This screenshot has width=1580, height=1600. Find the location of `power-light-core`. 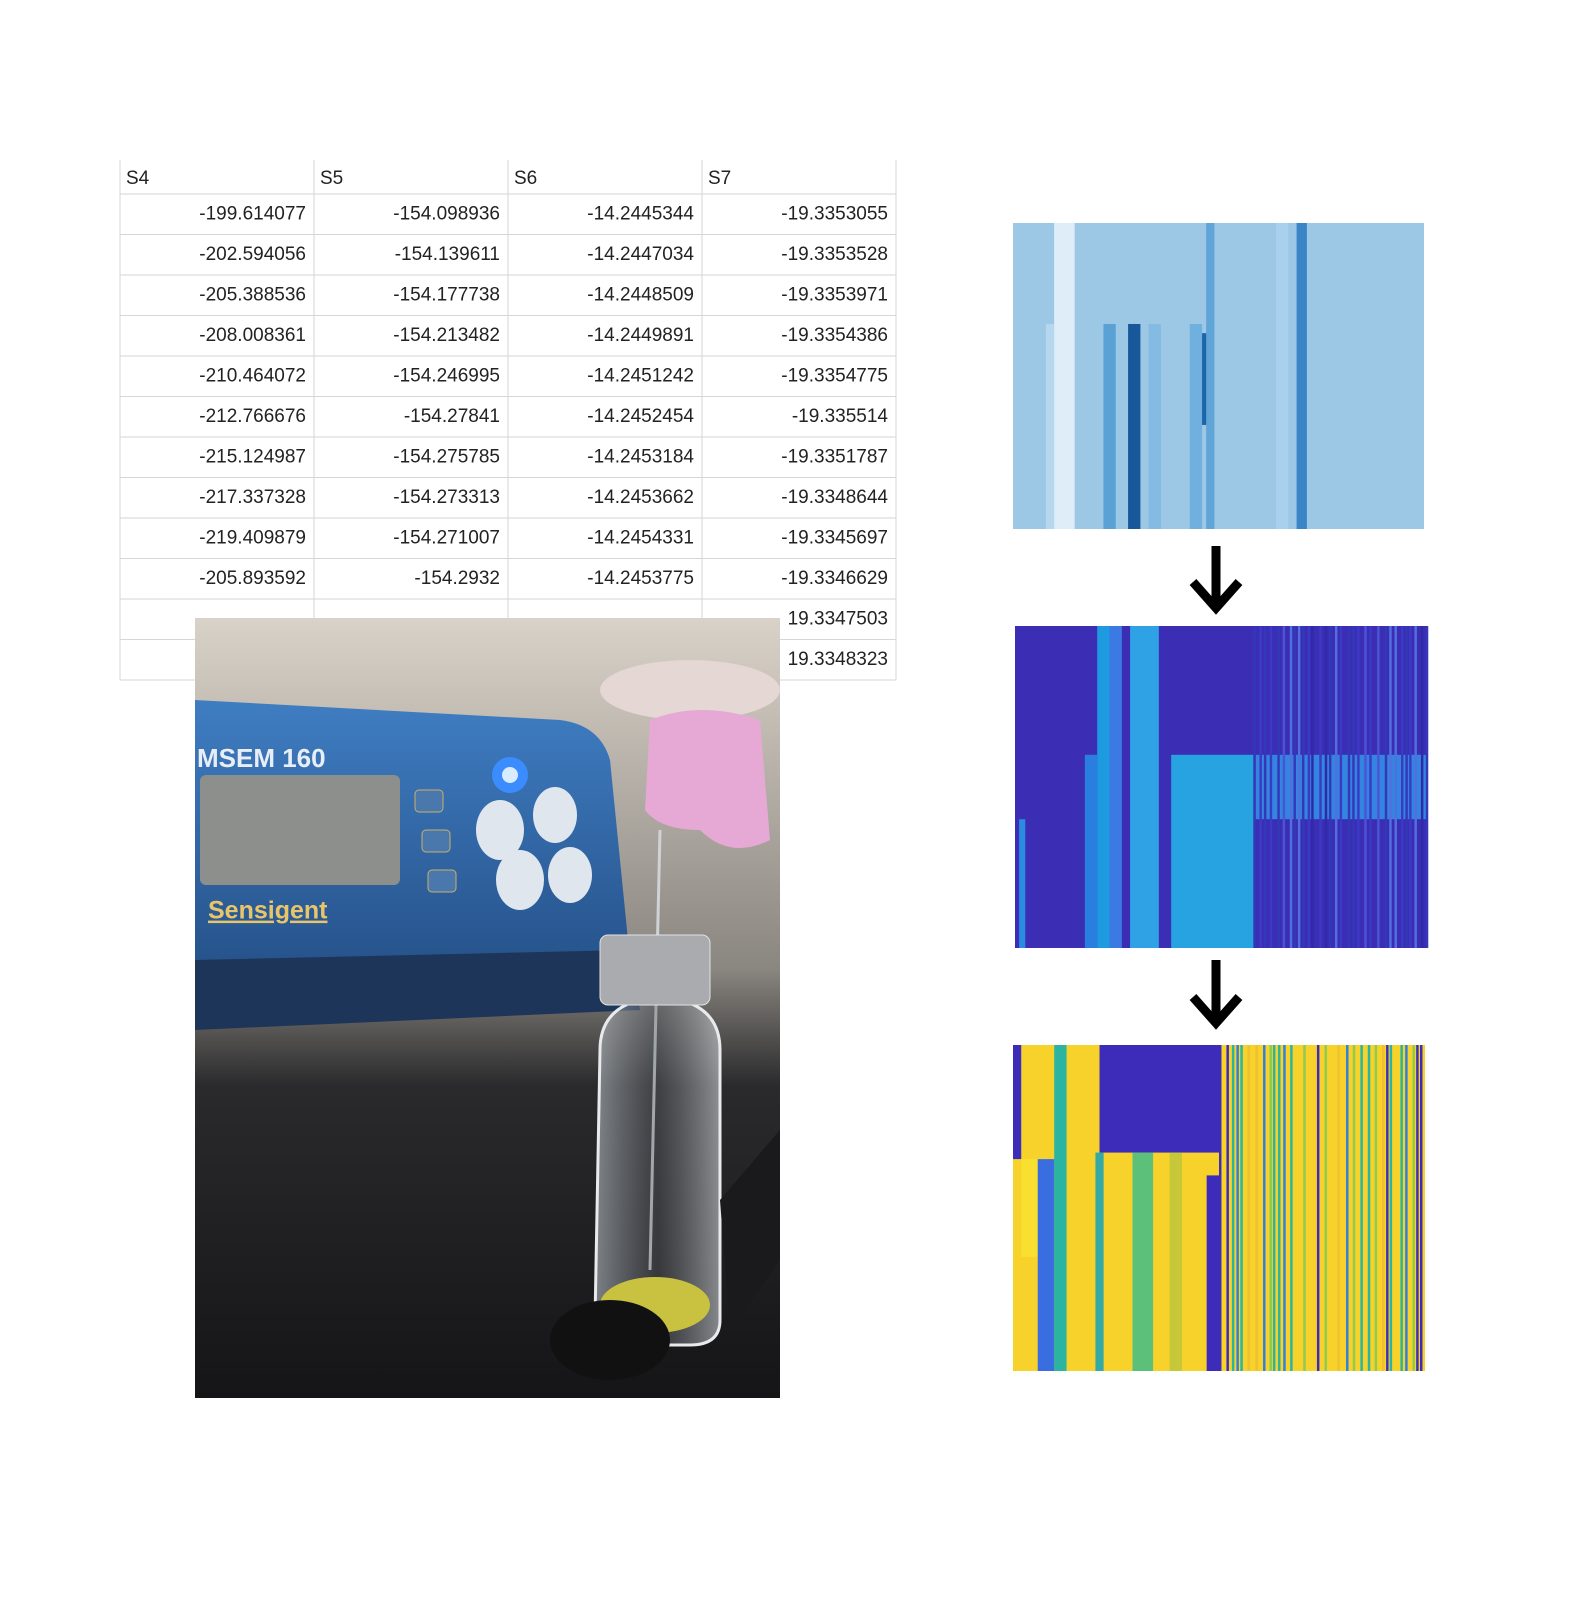

power-light-core is located at coordinates (510, 775).